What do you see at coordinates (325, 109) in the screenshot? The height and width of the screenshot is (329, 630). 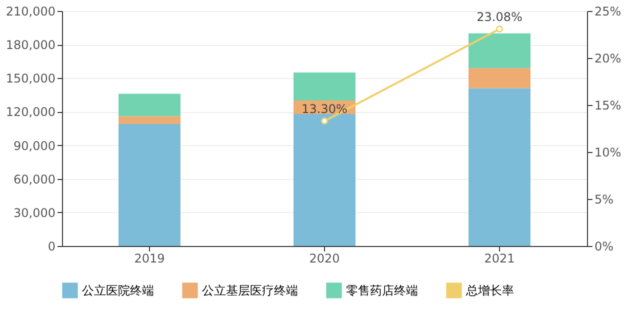 I see `data-label: 13.30%` at bounding box center [325, 109].